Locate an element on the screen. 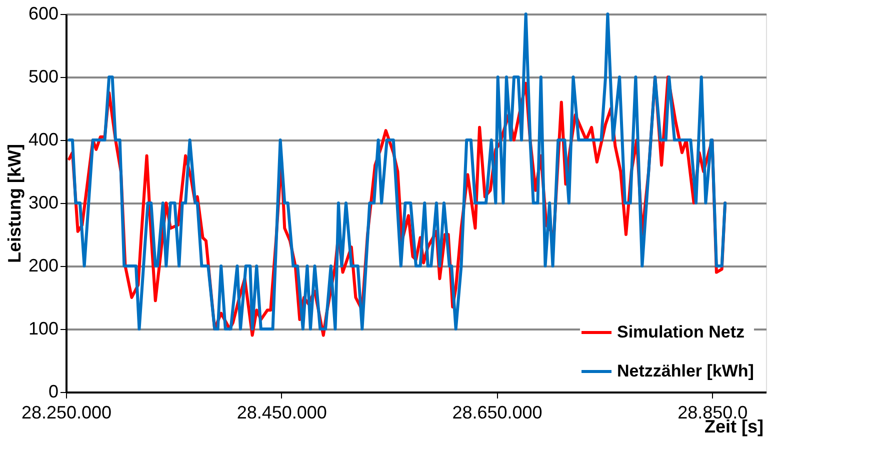 This screenshot has width=888, height=450. y-tick-label: 200 is located at coordinates (43, 266).